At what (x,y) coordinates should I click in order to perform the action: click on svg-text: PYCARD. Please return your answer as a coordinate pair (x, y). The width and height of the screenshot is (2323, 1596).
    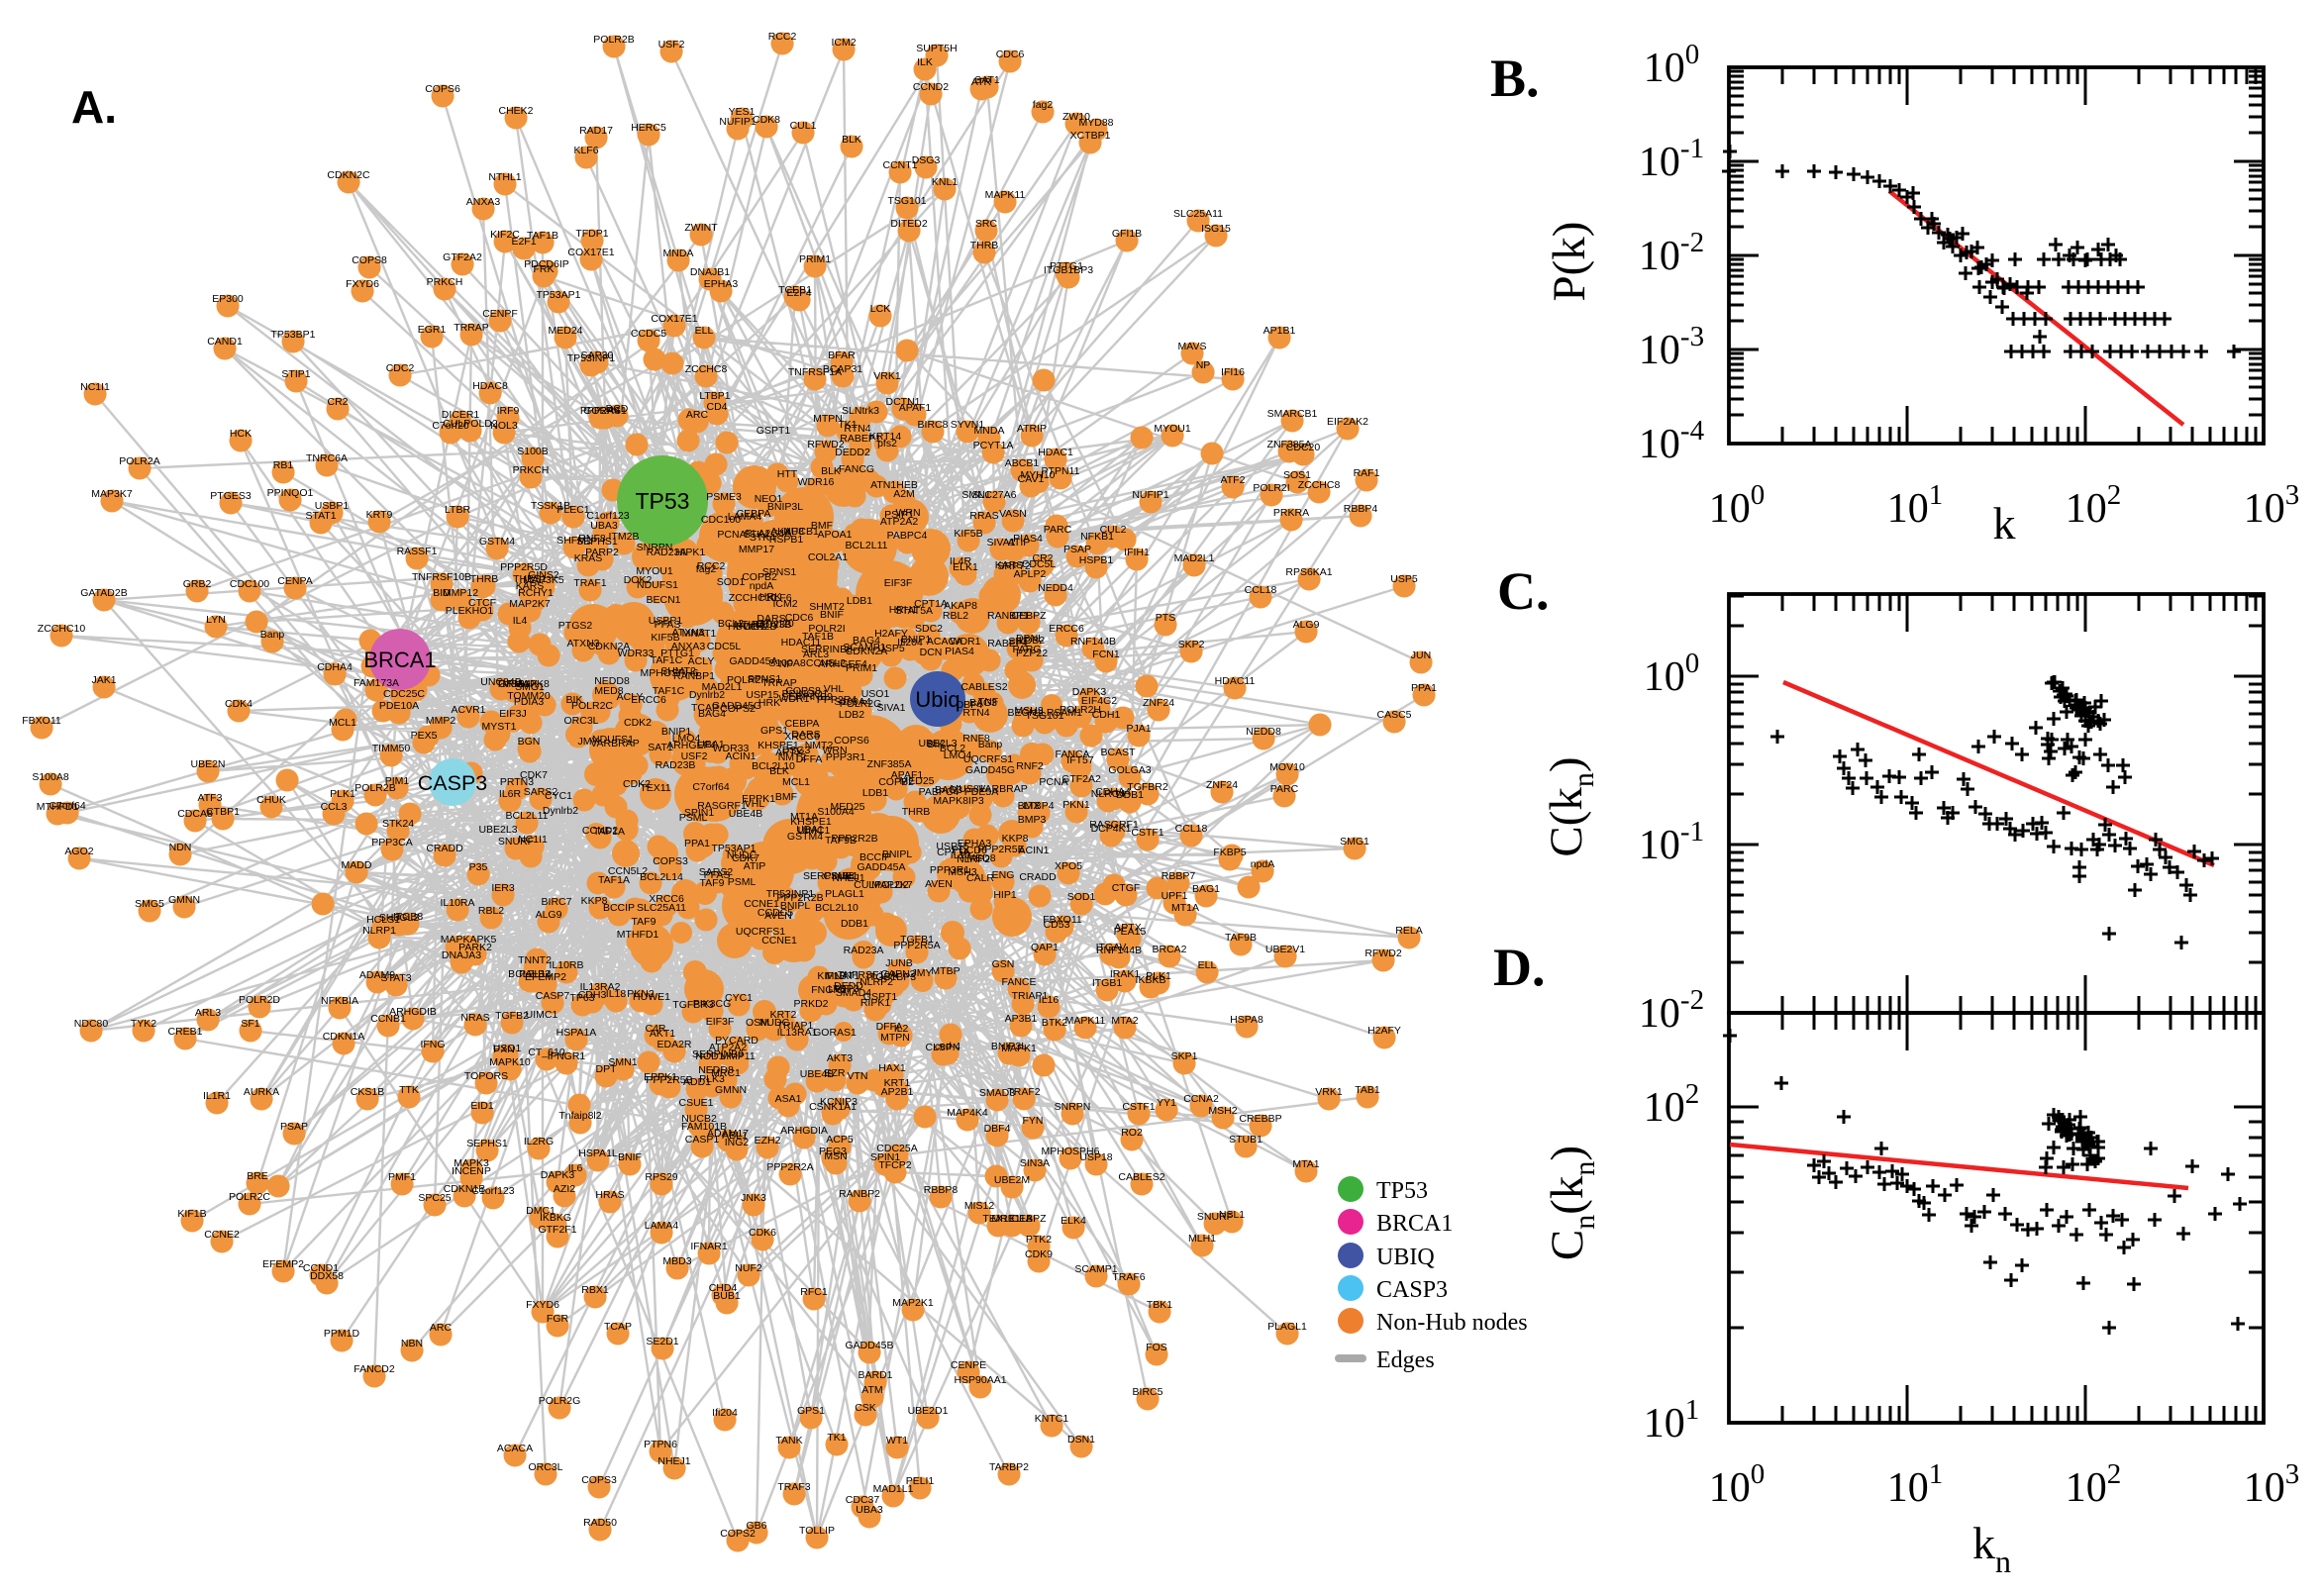
    Looking at the image, I should click on (736, 1041).